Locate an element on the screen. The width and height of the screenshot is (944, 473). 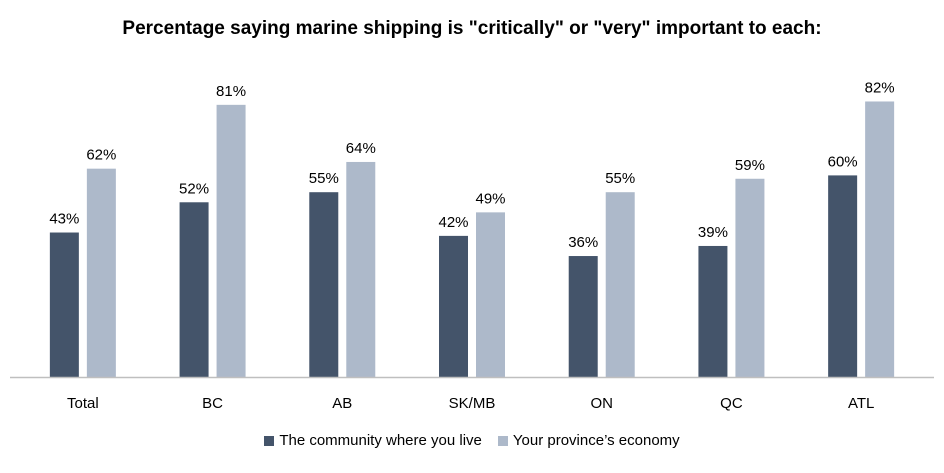
x-tick-label: BC is located at coordinates (212, 403).